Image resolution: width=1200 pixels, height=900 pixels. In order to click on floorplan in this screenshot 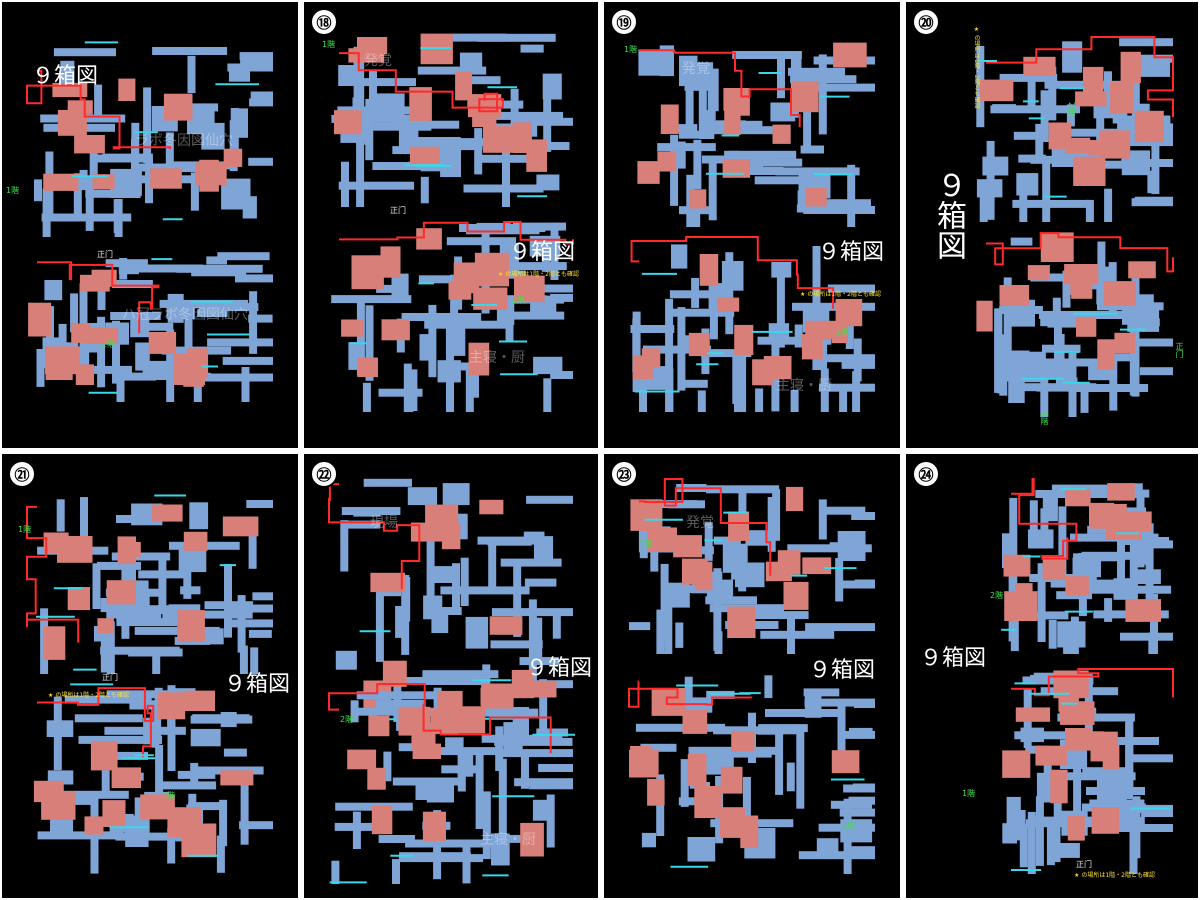, I will do `click(1075, 226)`.